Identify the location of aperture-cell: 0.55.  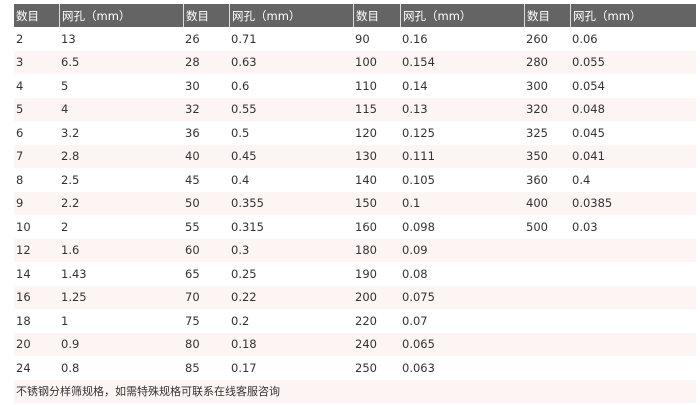
(244, 109).